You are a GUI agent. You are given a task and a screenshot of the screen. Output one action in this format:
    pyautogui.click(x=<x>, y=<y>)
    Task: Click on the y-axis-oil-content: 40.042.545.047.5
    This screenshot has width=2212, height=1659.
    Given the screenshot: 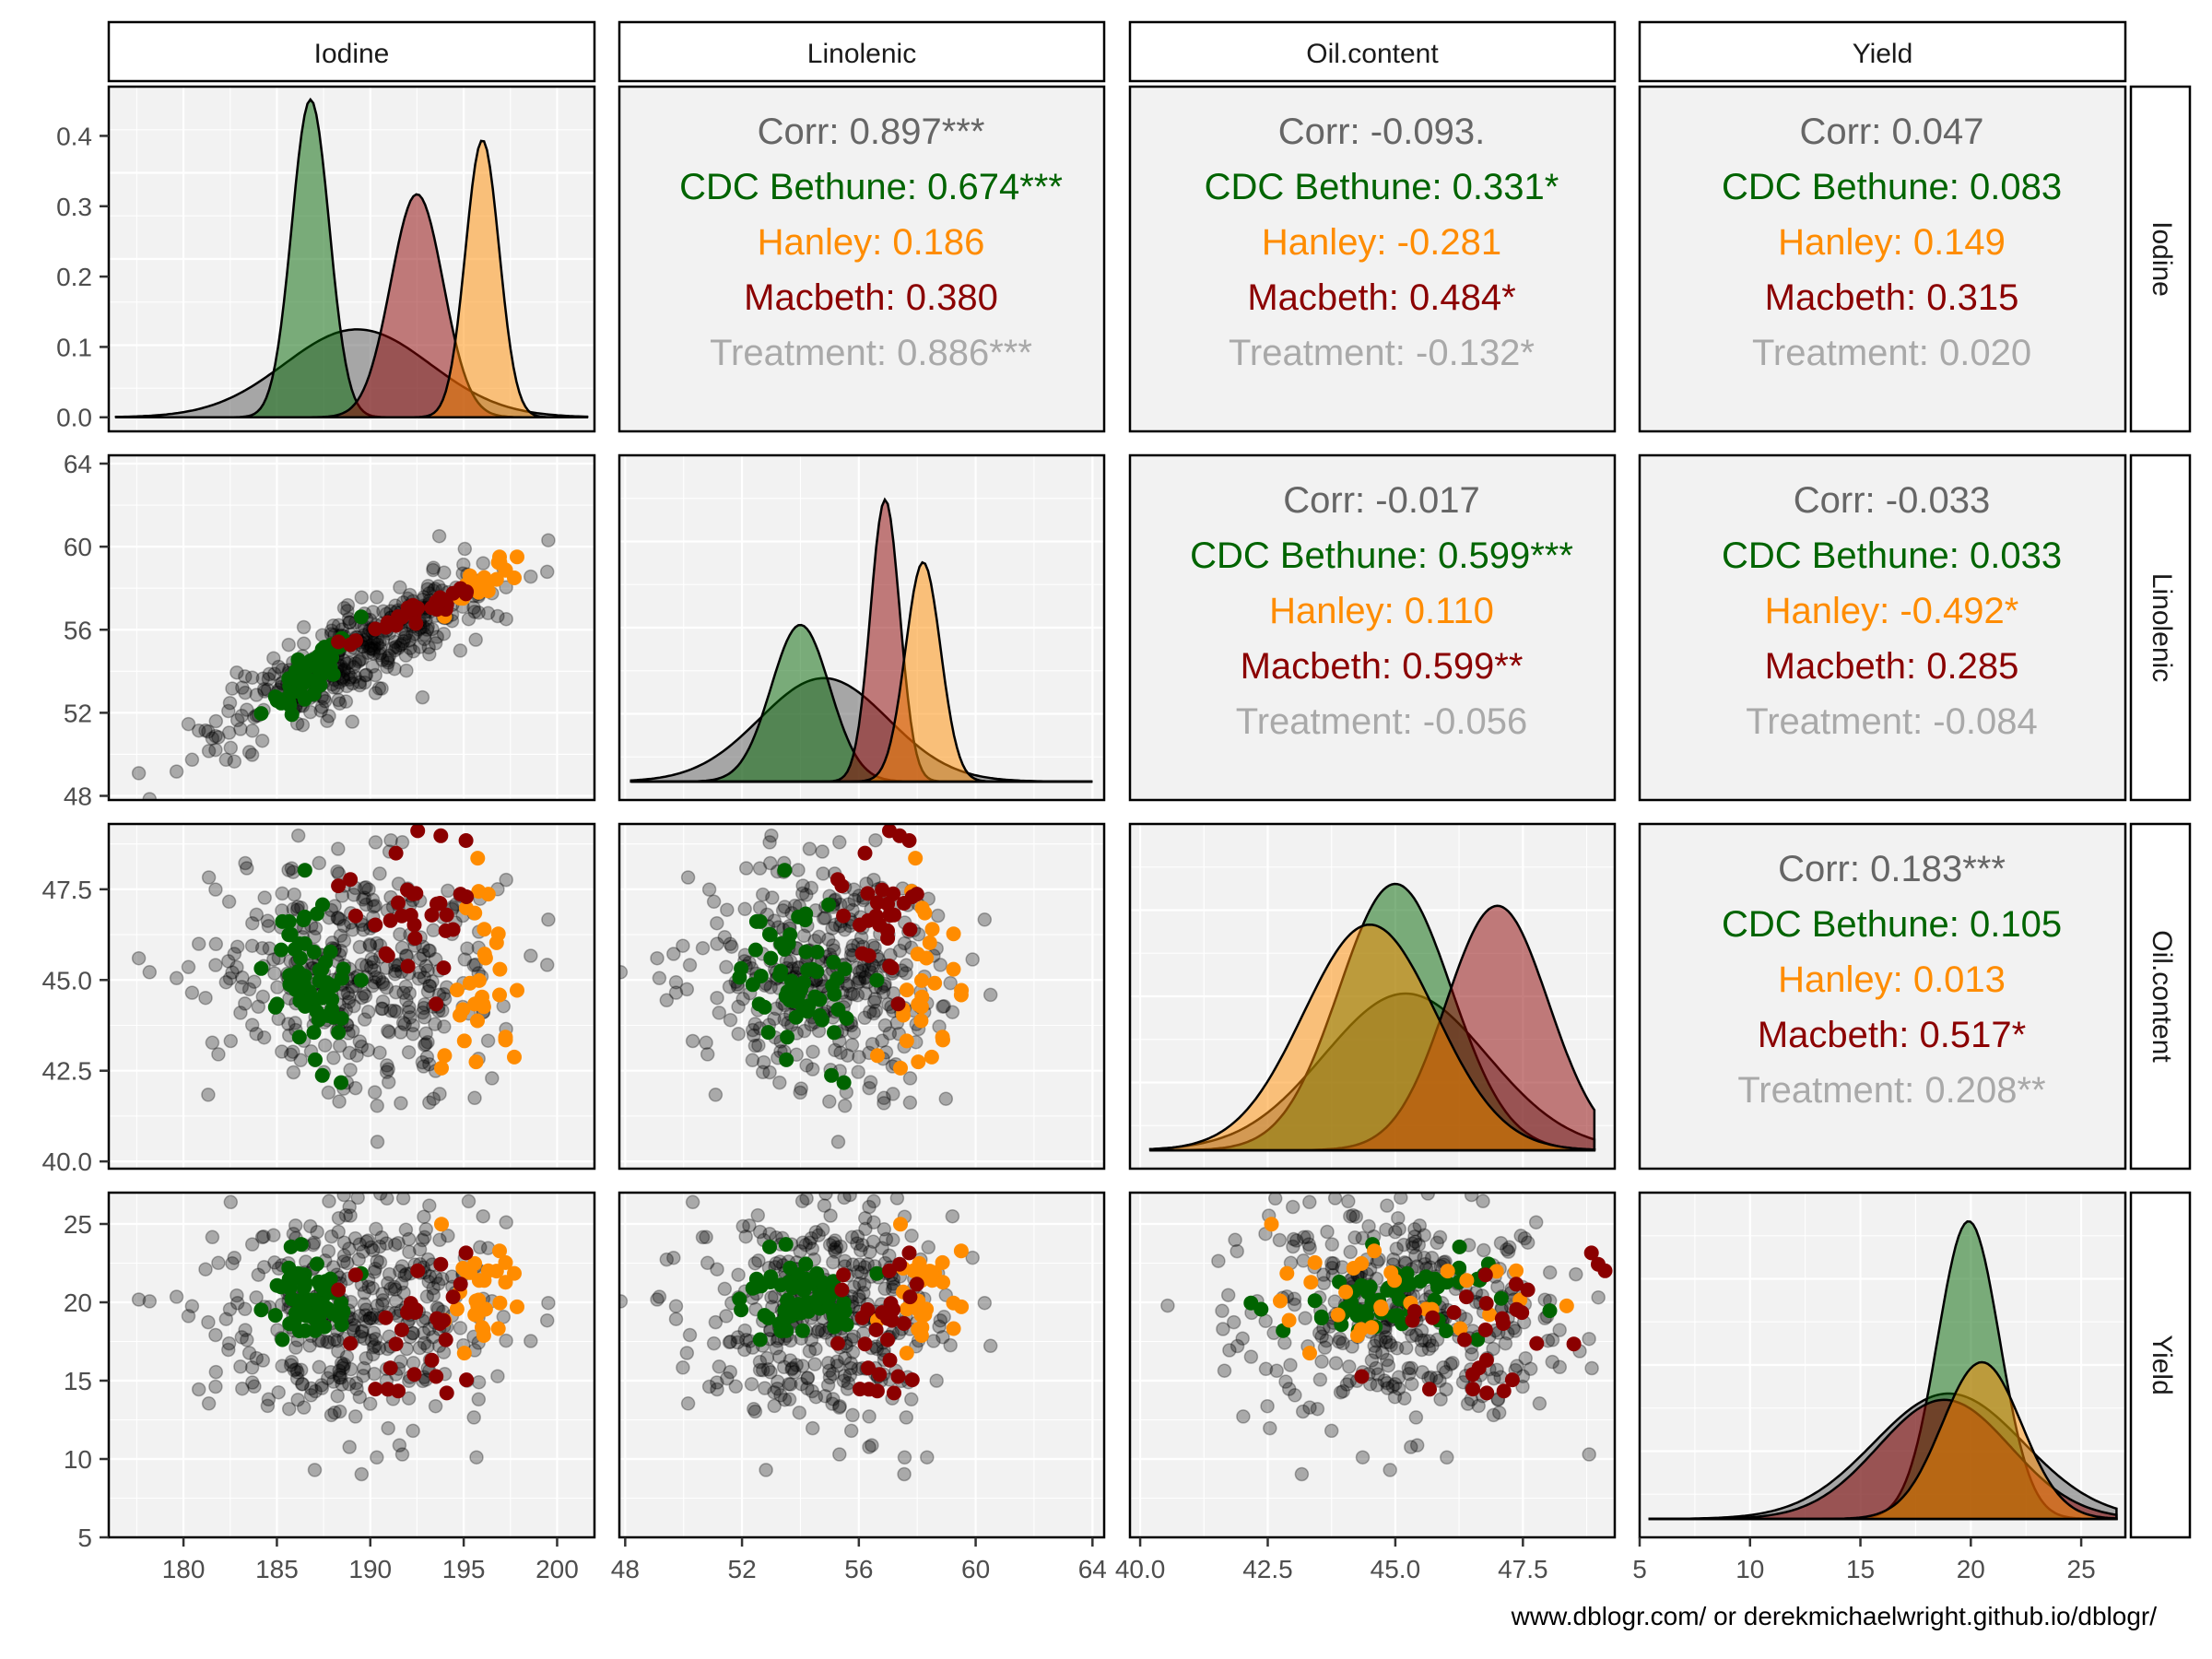 What is the action you would take?
    pyautogui.click(x=75, y=1026)
    